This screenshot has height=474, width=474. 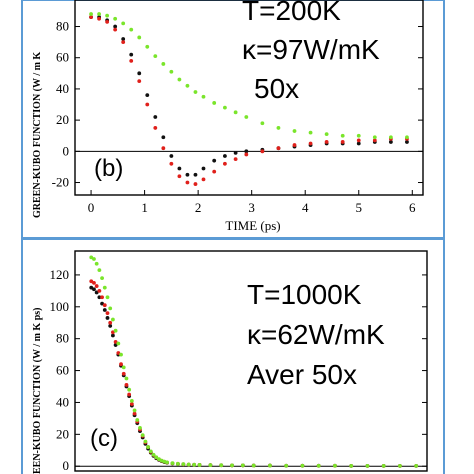 What do you see at coordinates (359, 207) in the screenshot?
I see `panel-b-x-tick-label: 5` at bounding box center [359, 207].